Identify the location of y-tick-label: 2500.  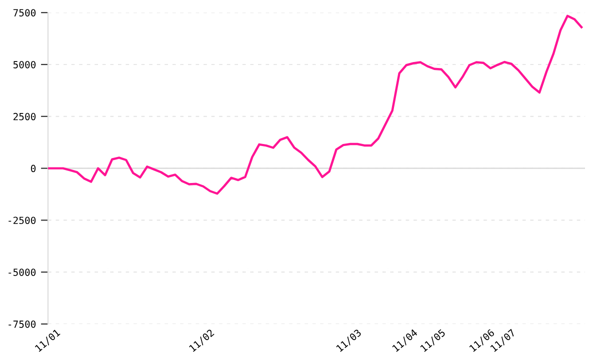
(25, 116).